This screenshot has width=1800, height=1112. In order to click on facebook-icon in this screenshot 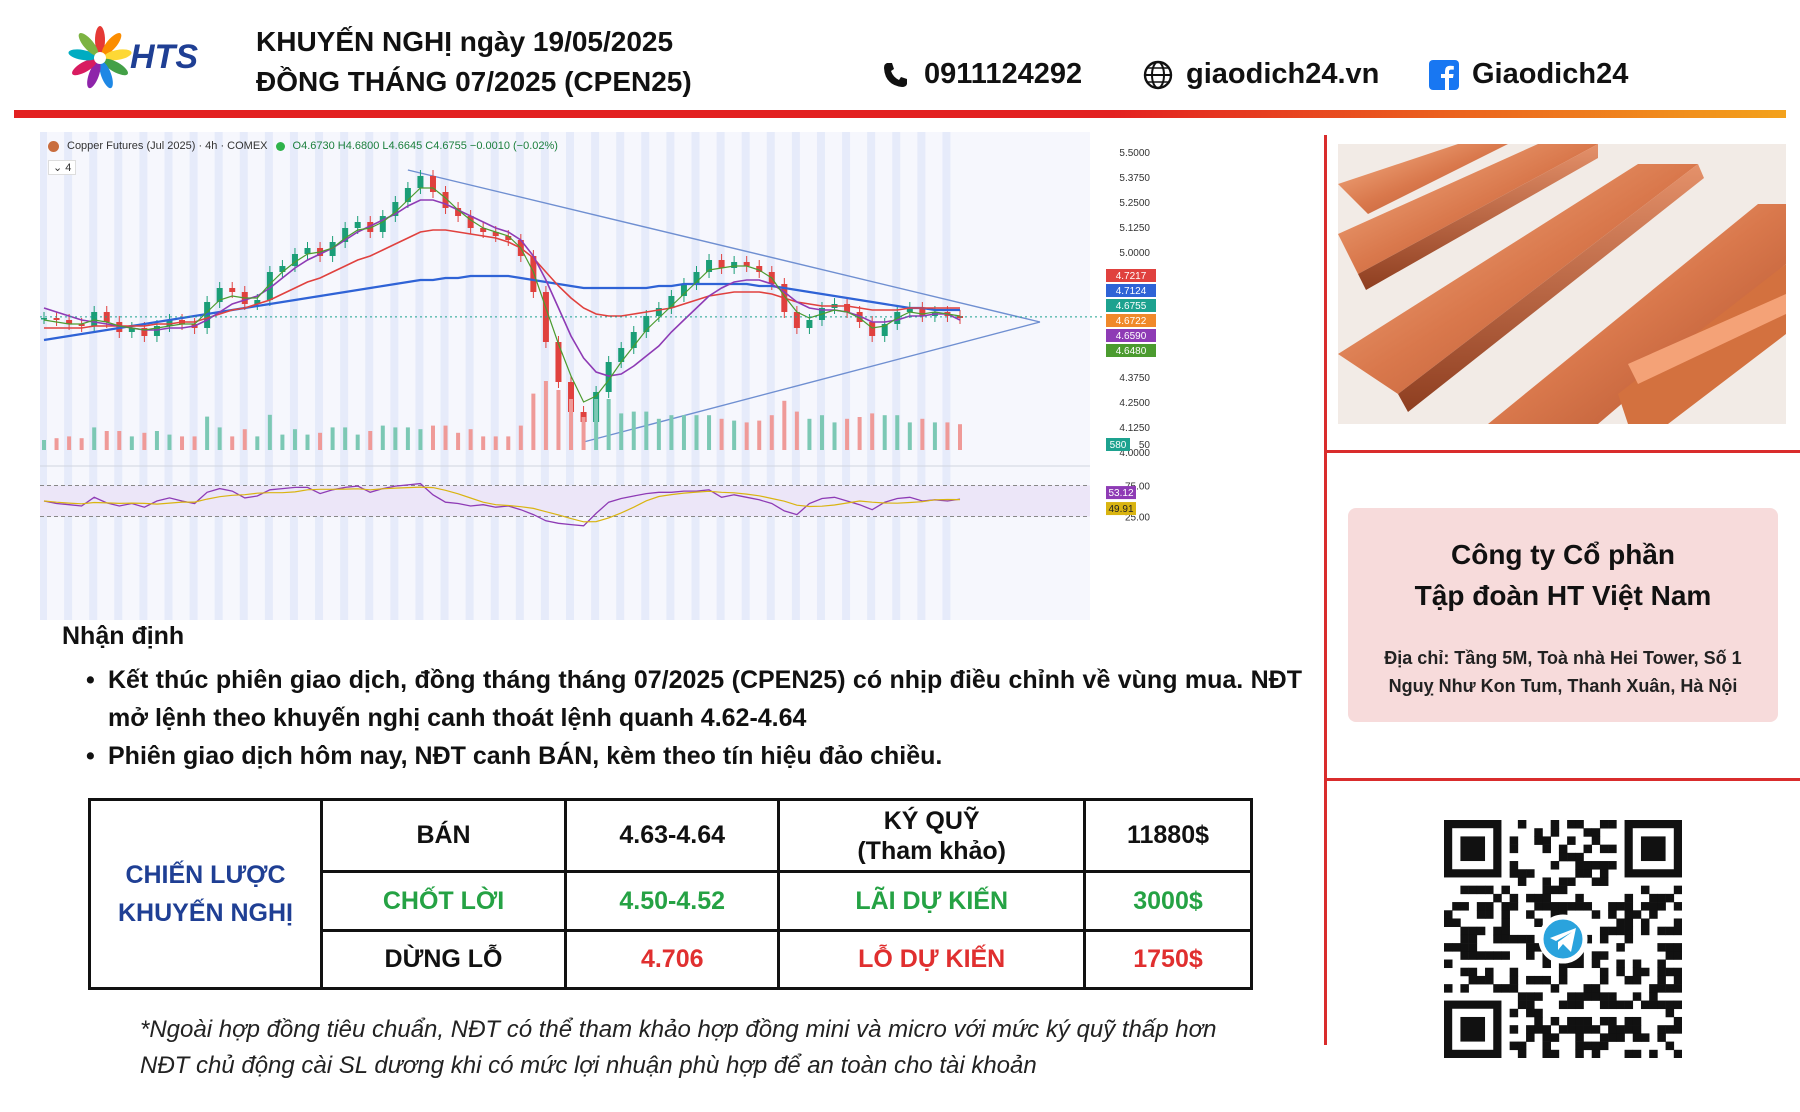, I will do `click(1444, 74)`.